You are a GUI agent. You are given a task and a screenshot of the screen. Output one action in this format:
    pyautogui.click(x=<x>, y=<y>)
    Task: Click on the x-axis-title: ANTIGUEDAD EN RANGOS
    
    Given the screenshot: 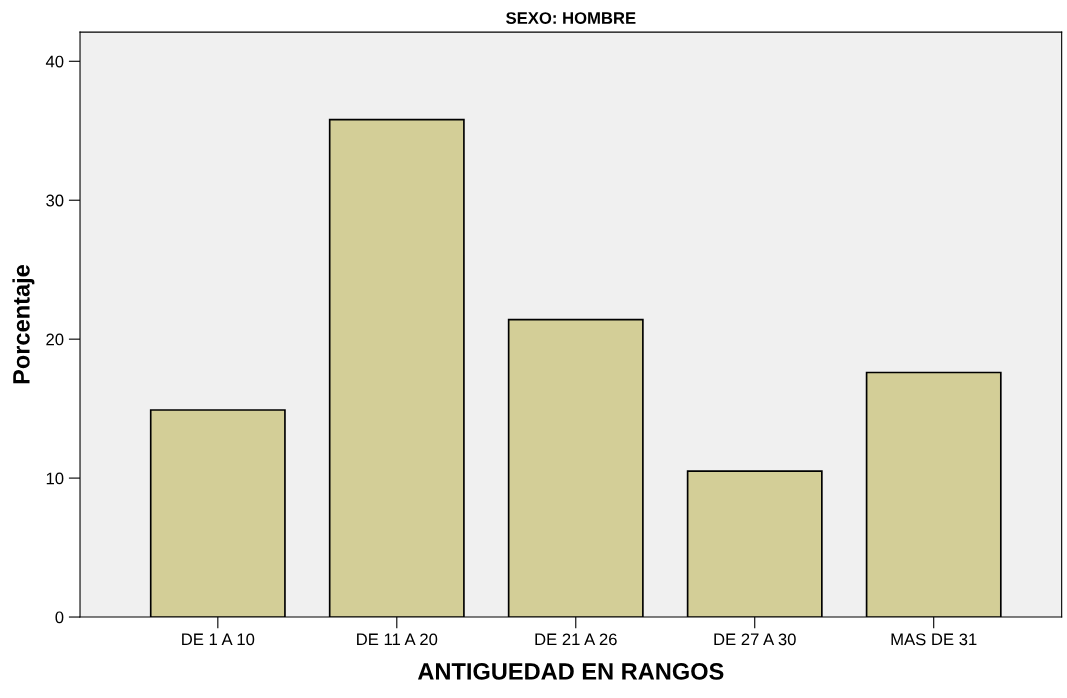 What is the action you would take?
    pyautogui.click(x=570, y=671)
    